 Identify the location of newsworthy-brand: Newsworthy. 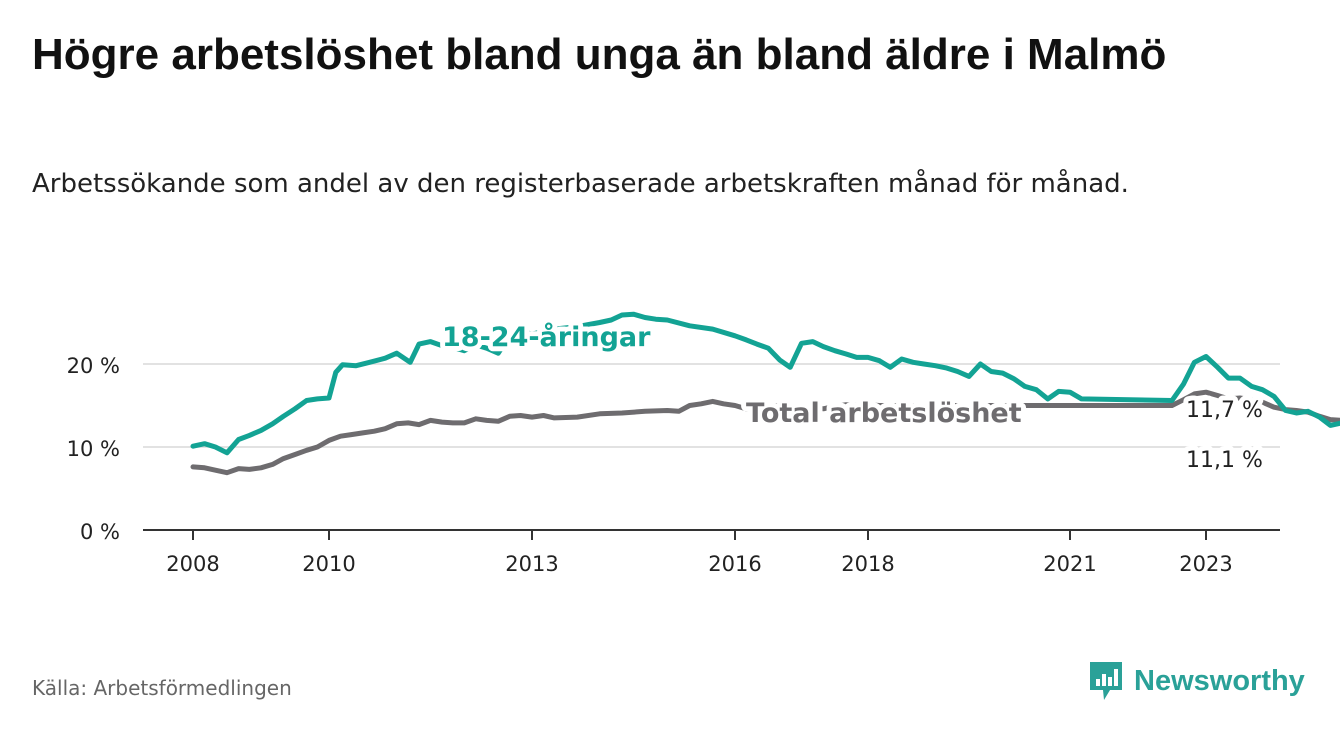
(1196, 681).